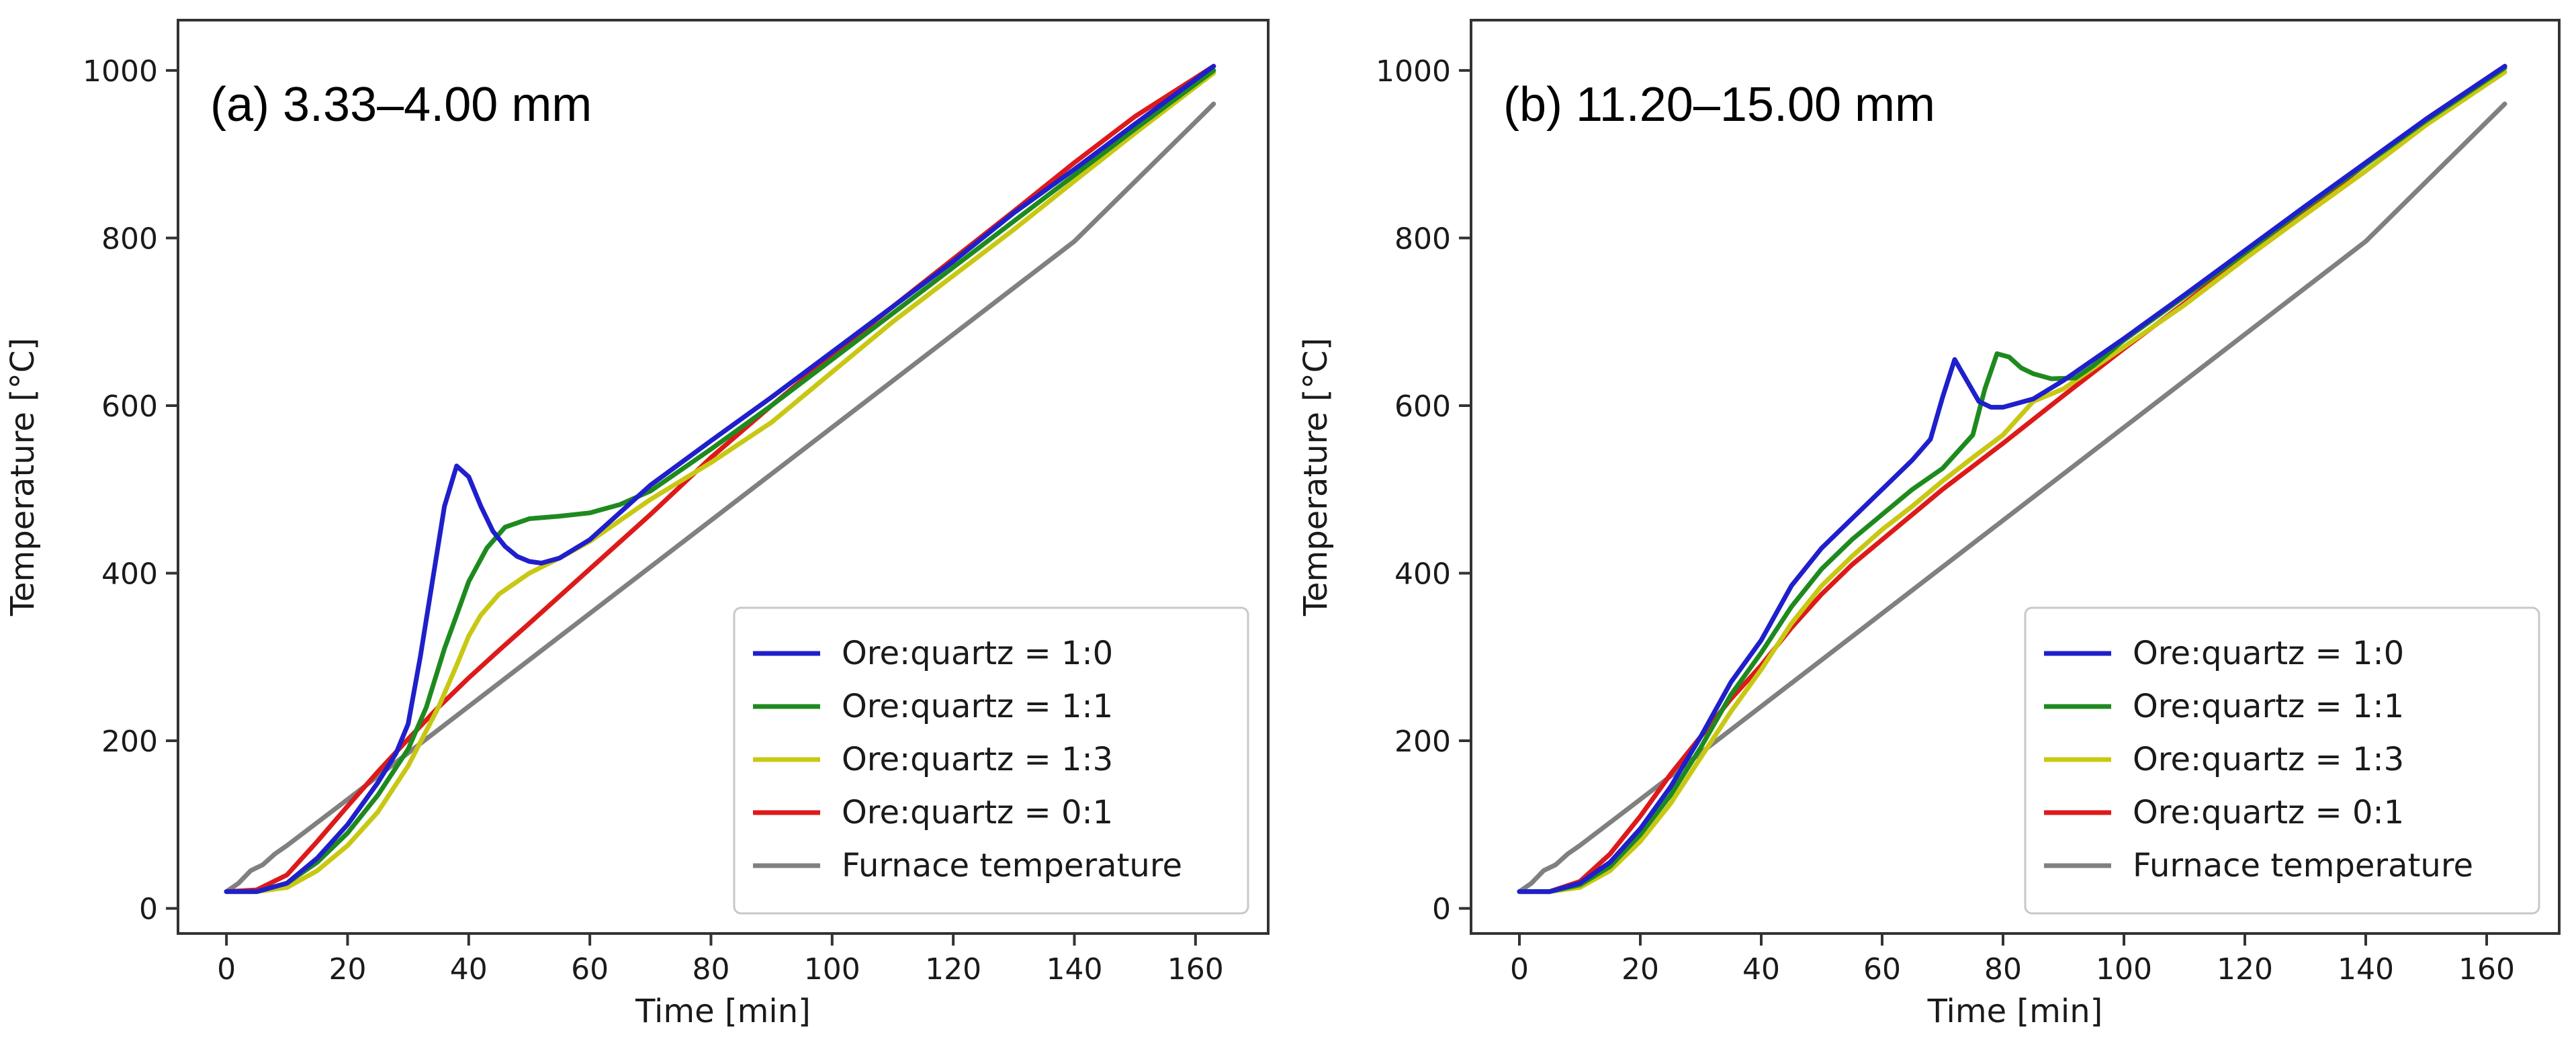 This screenshot has width=2576, height=1049. What do you see at coordinates (1719, 105) in the screenshot?
I see `panel-title: (b) 11.20–15.00 mm` at bounding box center [1719, 105].